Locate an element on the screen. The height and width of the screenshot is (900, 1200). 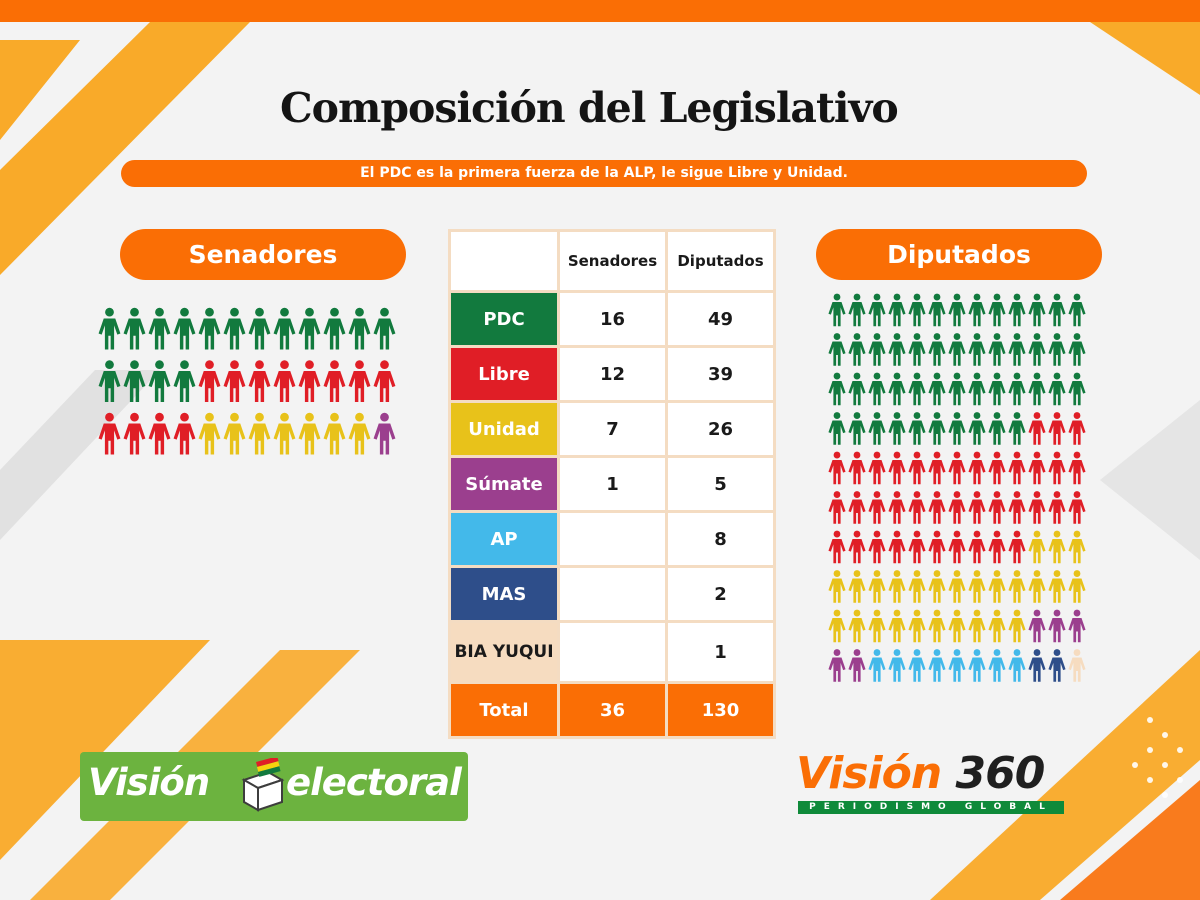
diputados-value: 1 is located at coordinates (720, 652).